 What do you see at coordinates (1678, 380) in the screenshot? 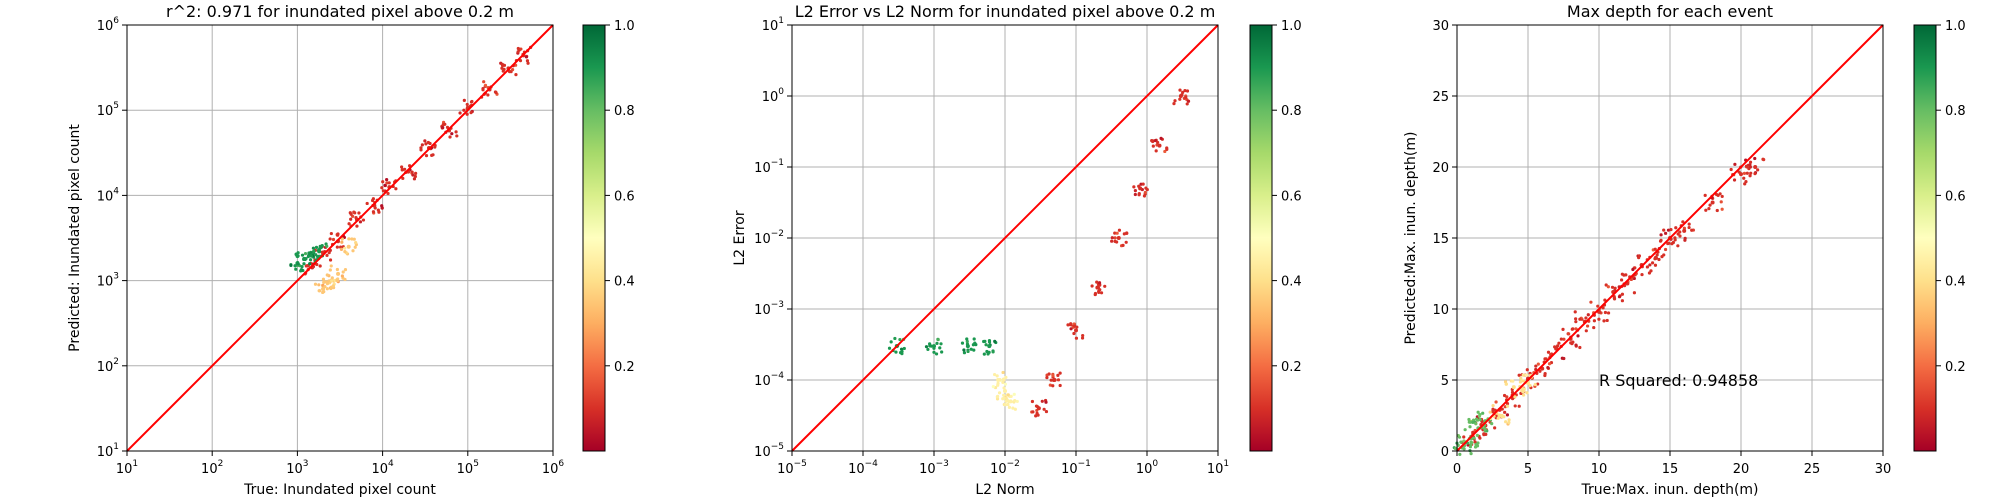
I see `r-squared-annotation: R Squared: 0.94858` at bounding box center [1678, 380].